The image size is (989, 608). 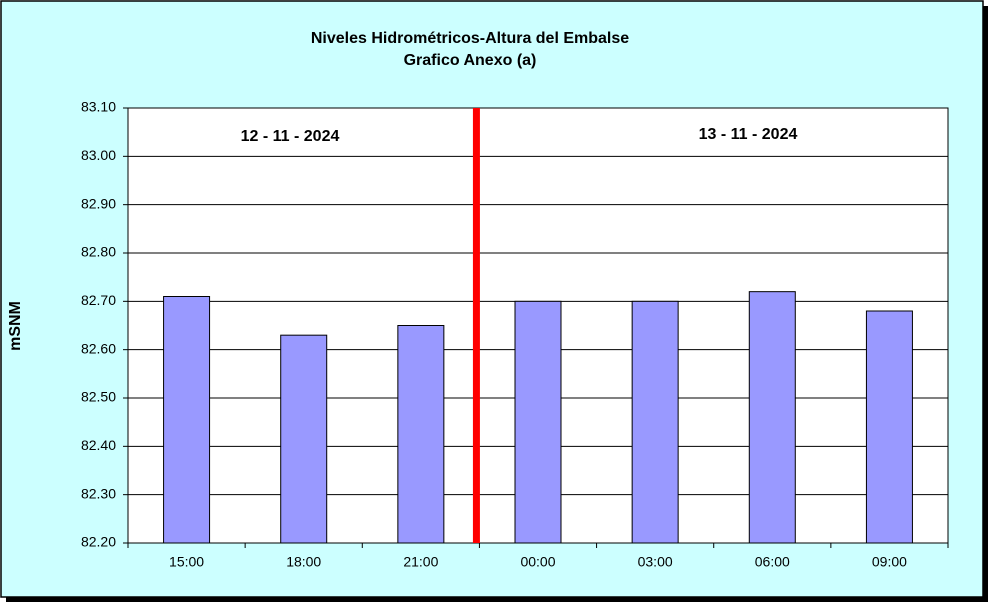 What do you see at coordinates (98, 493) in the screenshot?
I see `y-tick-label: 82.30` at bounding box center [98, 493].